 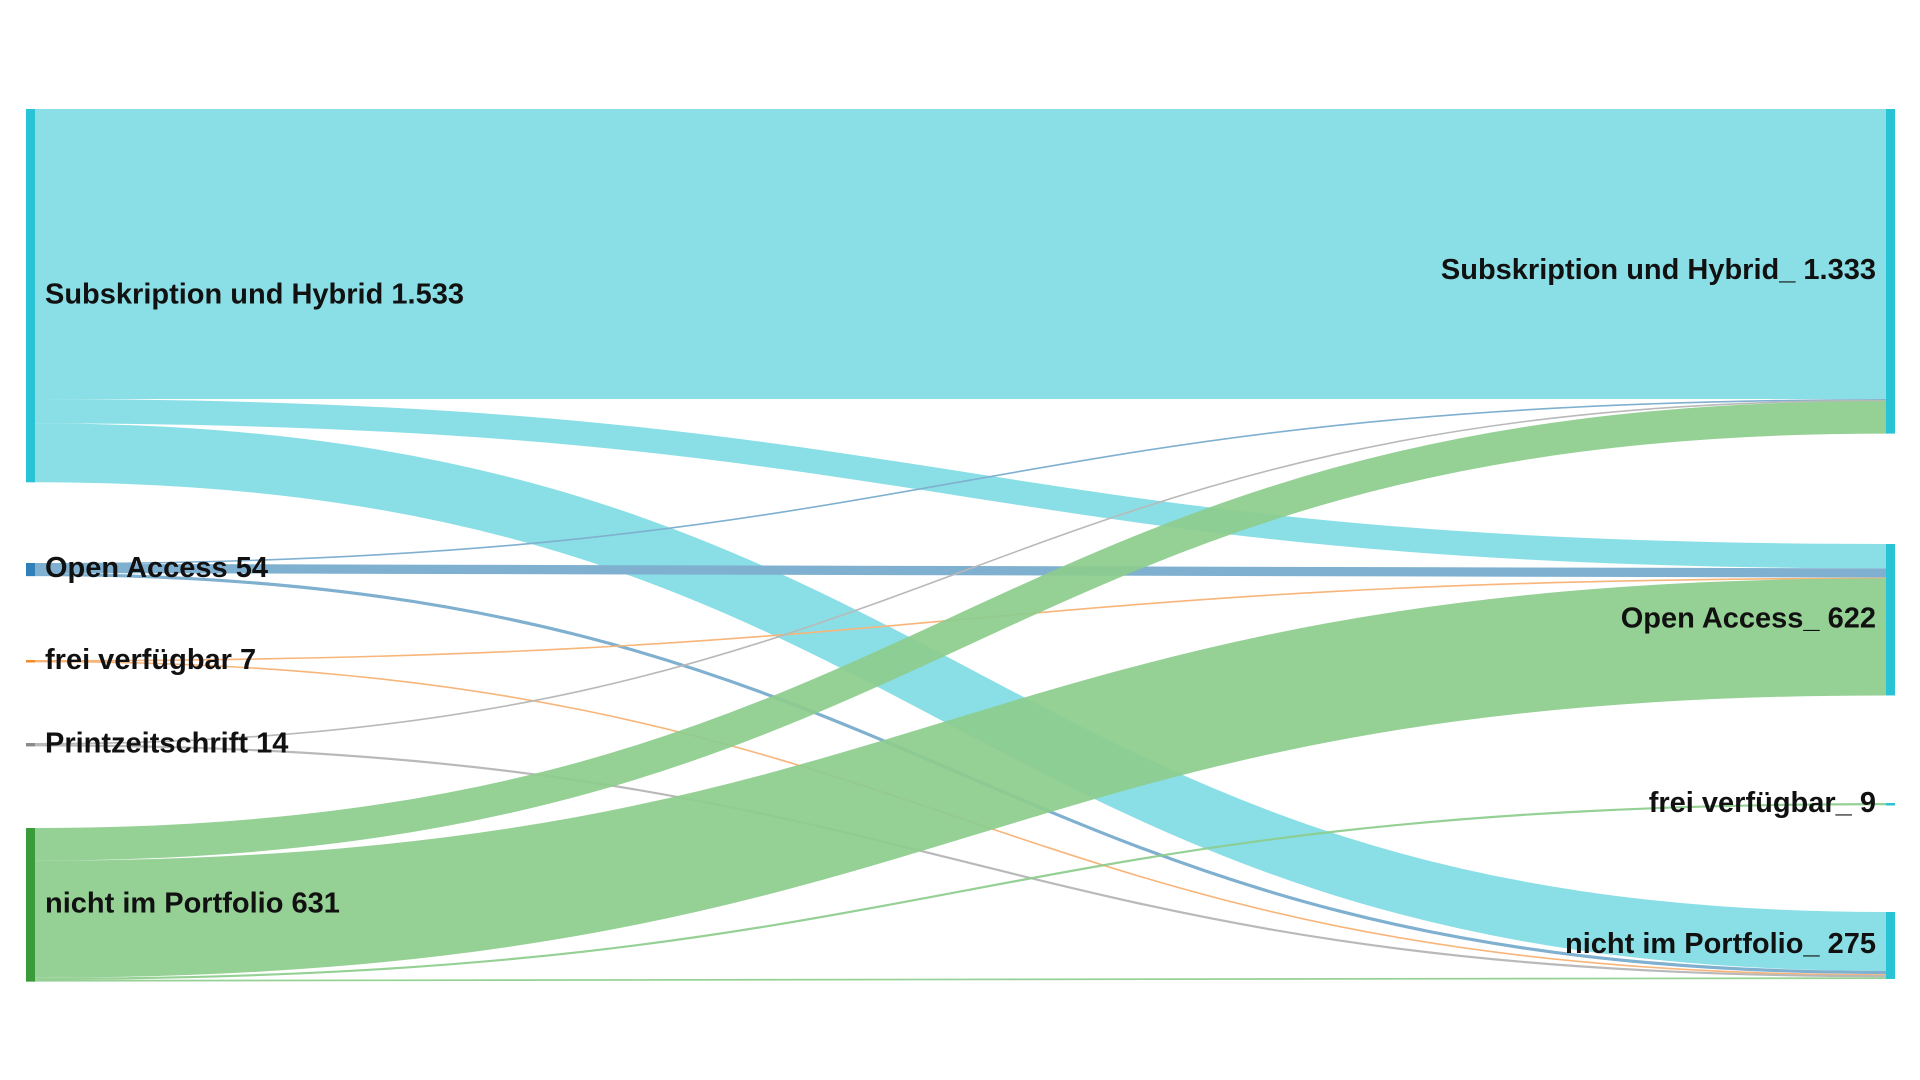 I want to click on node-t_frei, so click(x=1890, y=804).